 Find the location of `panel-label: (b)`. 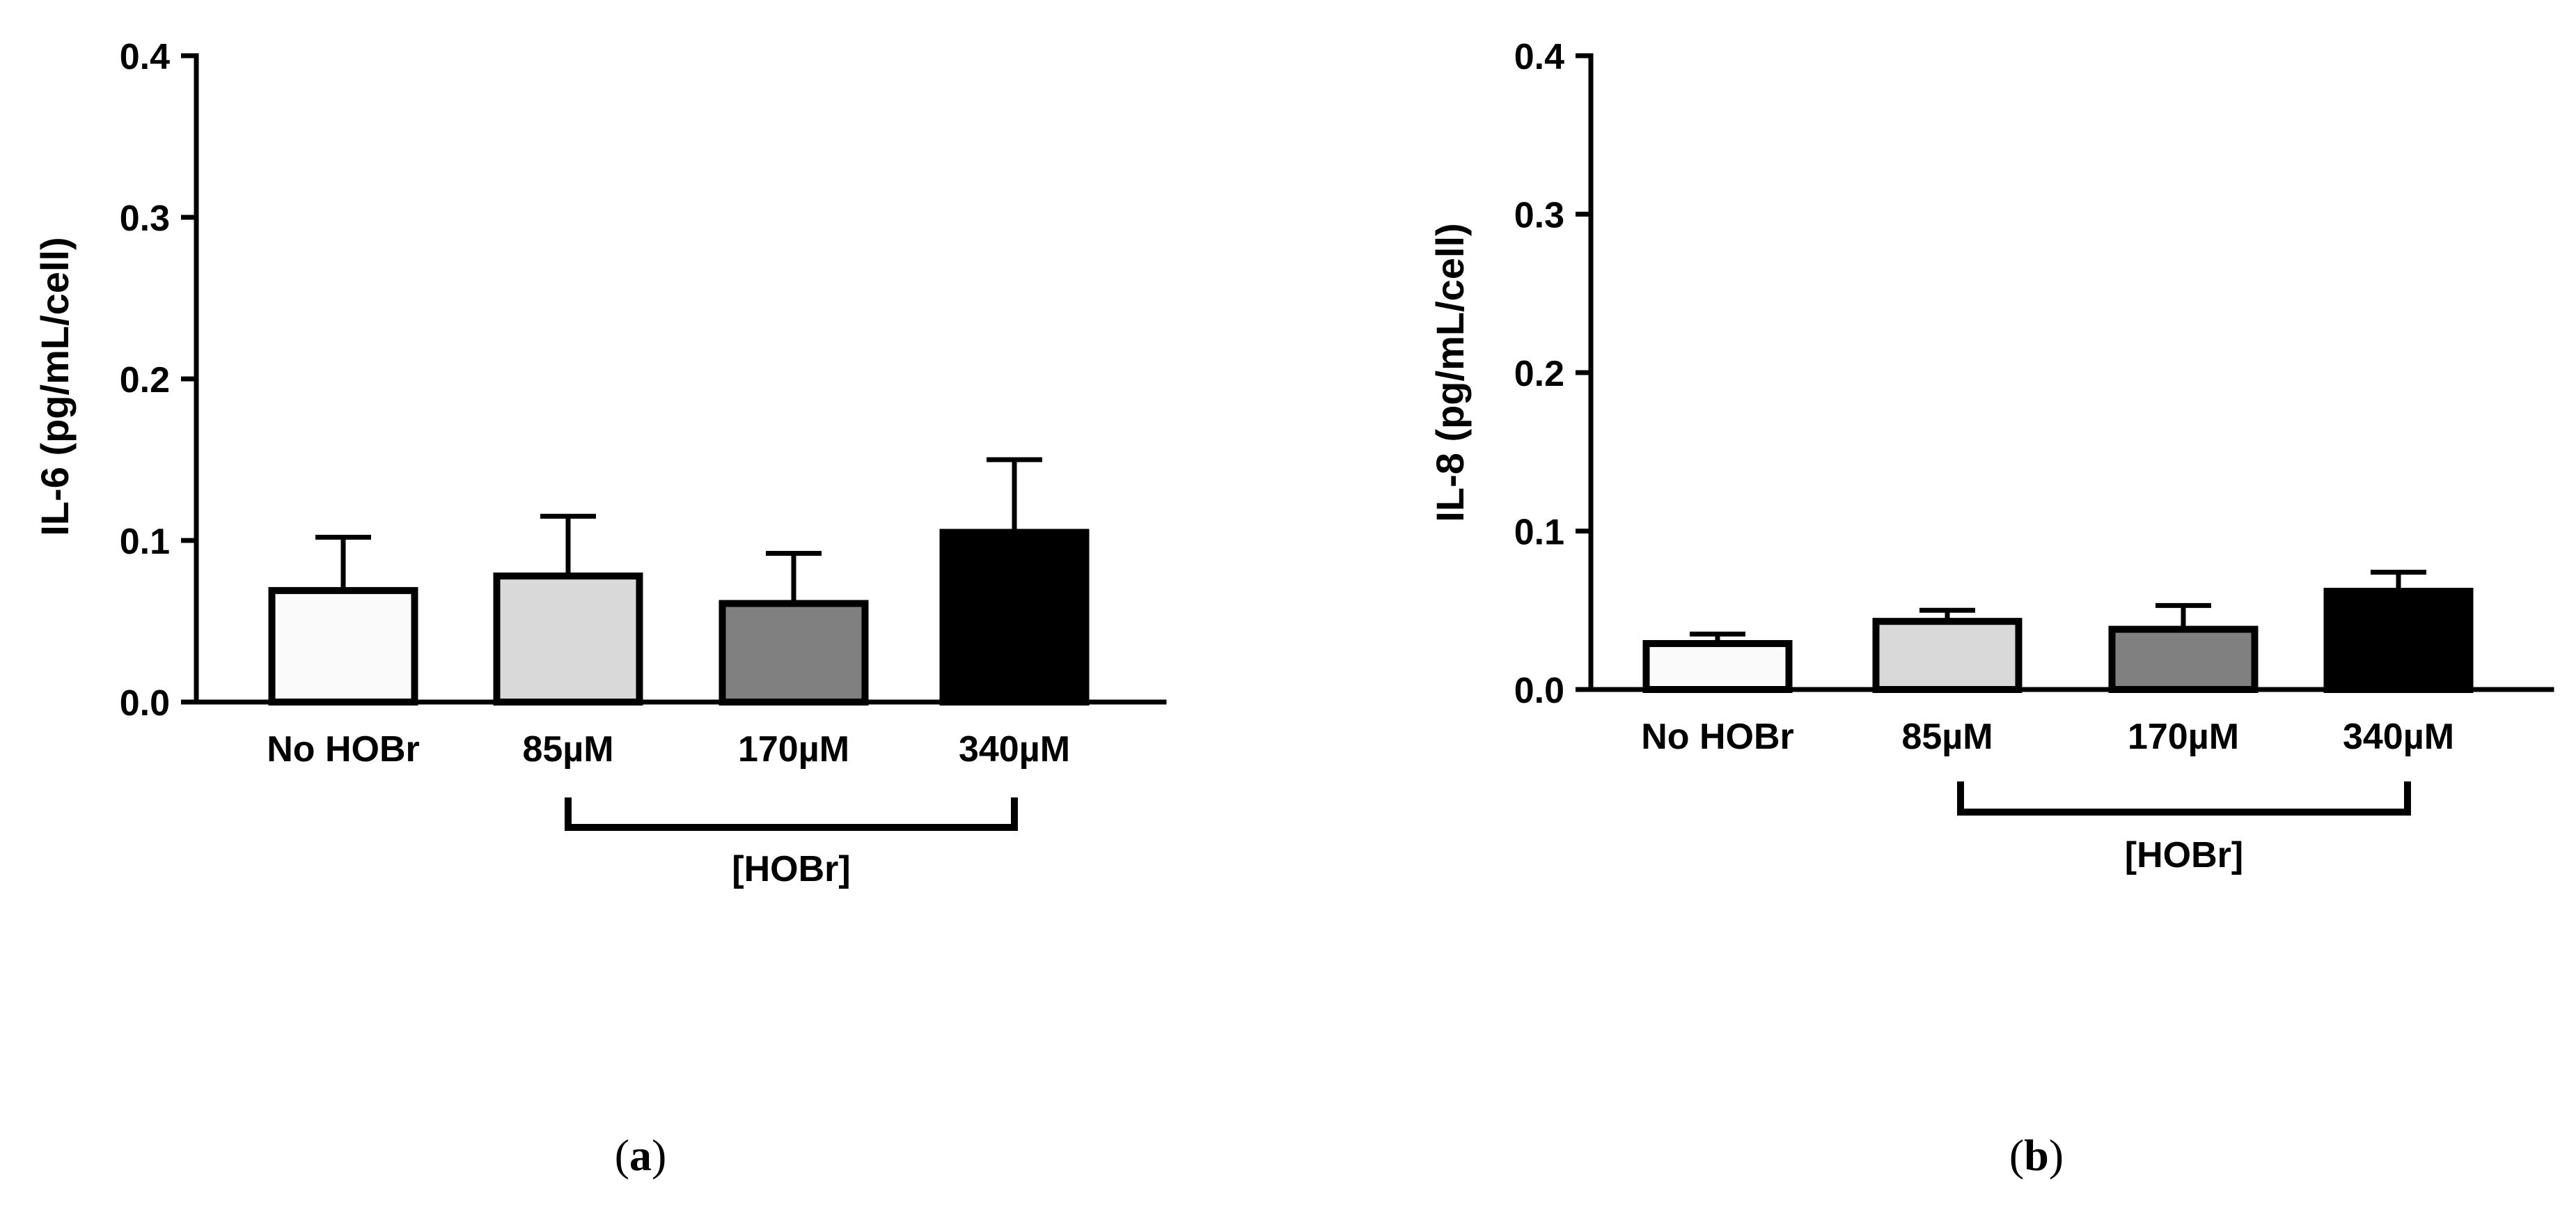

panel-label: (b) is located at coordinates (2036, 1155).